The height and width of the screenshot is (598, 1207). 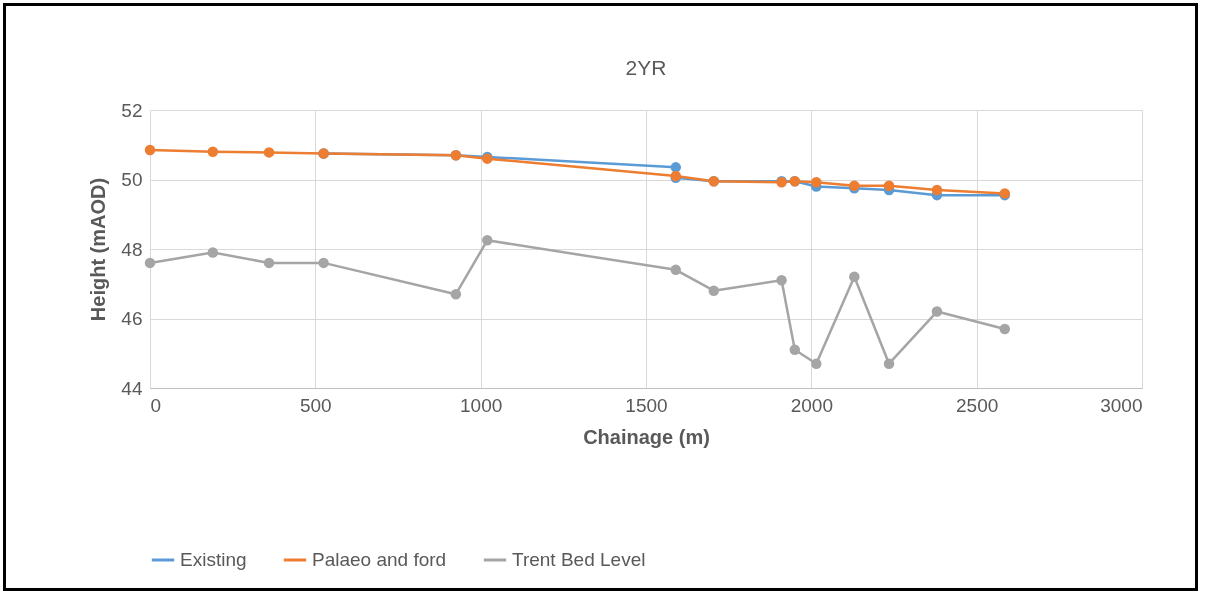 I want to click on chart-title: 2YR, so click(x=646, y=67).